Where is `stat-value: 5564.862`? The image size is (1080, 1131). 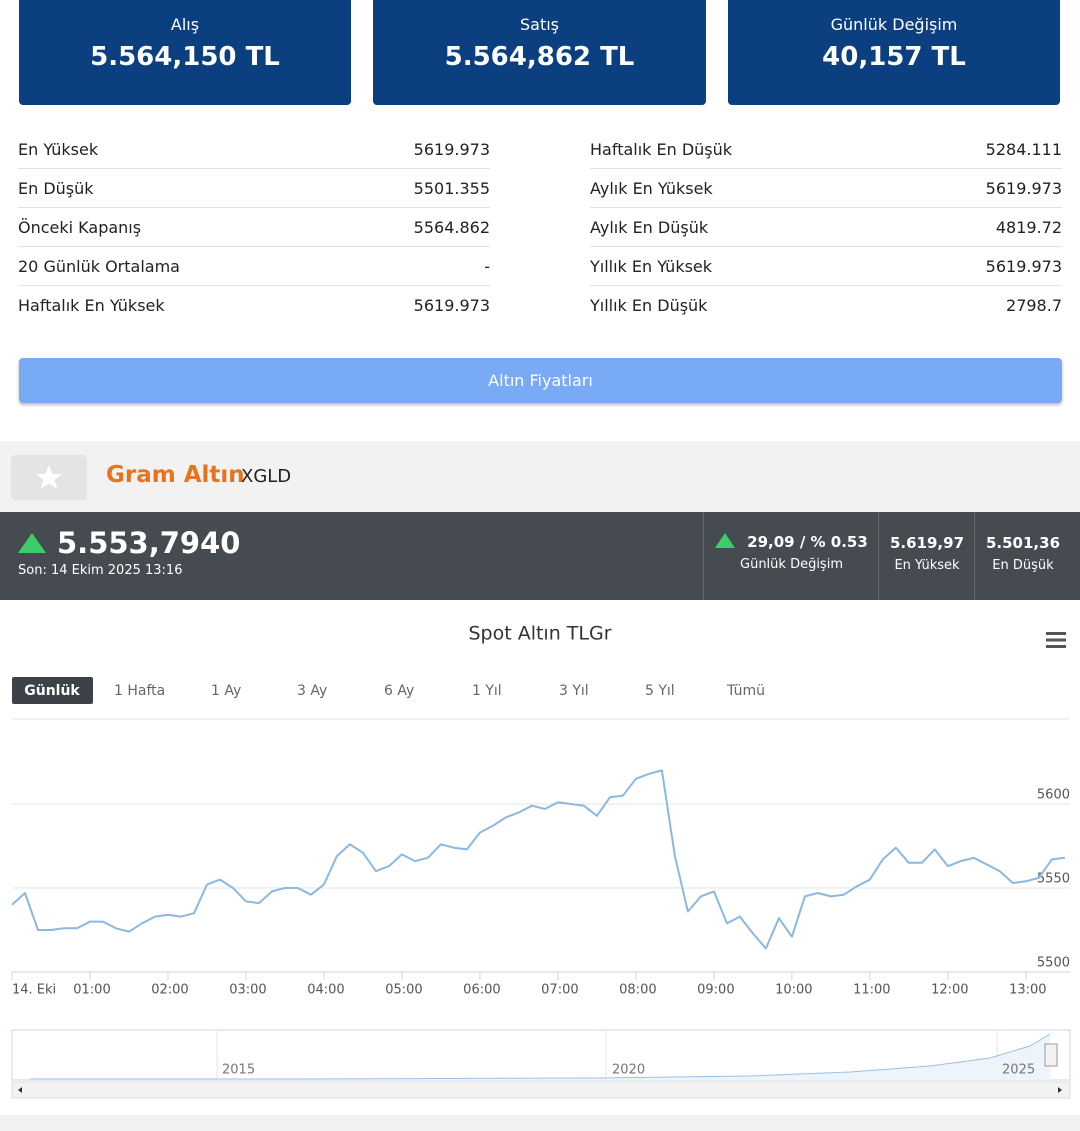 stat-value: 5564.862 is located at coordinates (451, 227).